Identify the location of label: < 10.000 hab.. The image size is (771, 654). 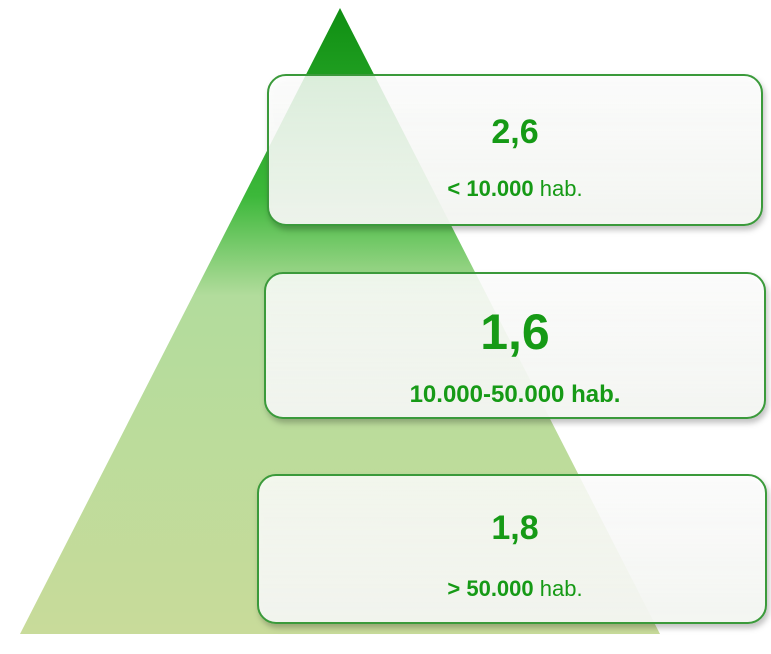
(514, 188).